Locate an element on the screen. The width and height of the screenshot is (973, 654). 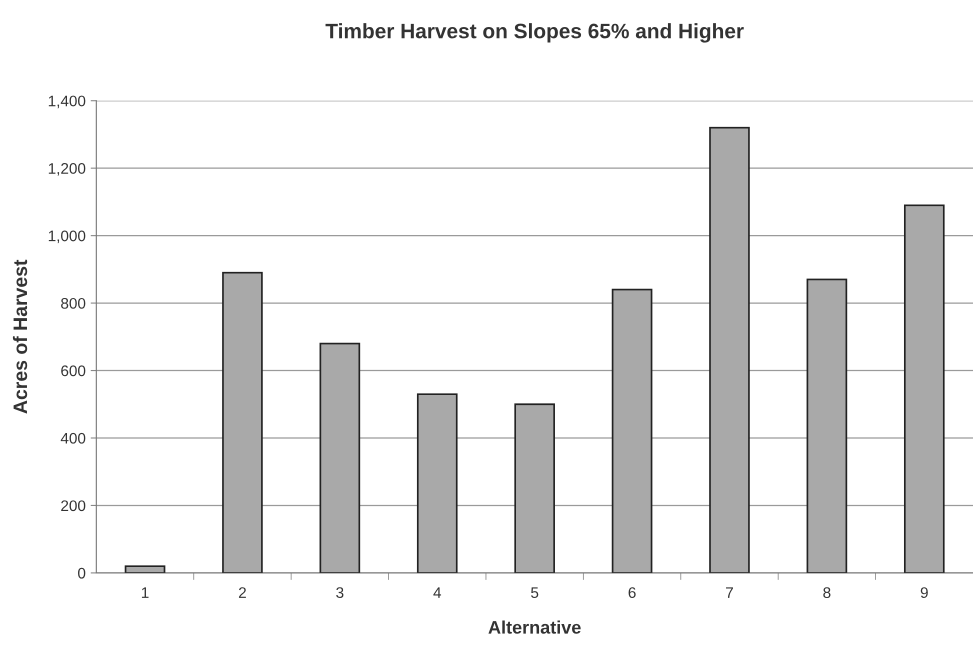
y-tick-label: 0 is located at coordinates (82, 573).